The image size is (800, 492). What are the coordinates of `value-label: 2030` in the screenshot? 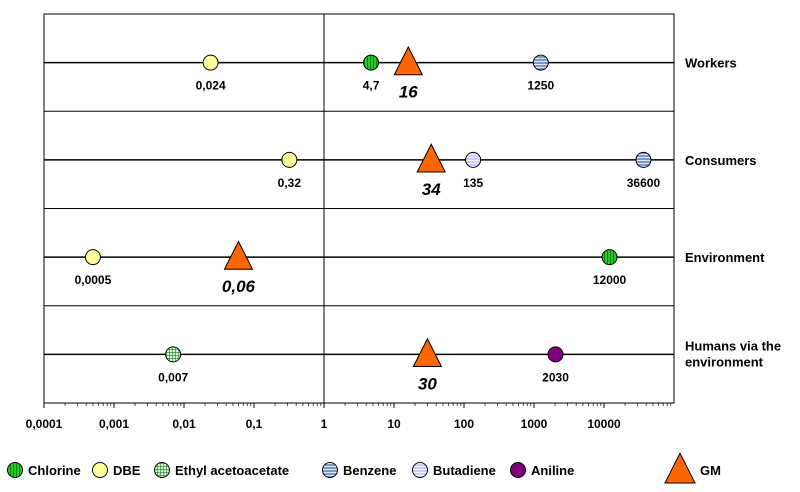 It's located at (555, 377).